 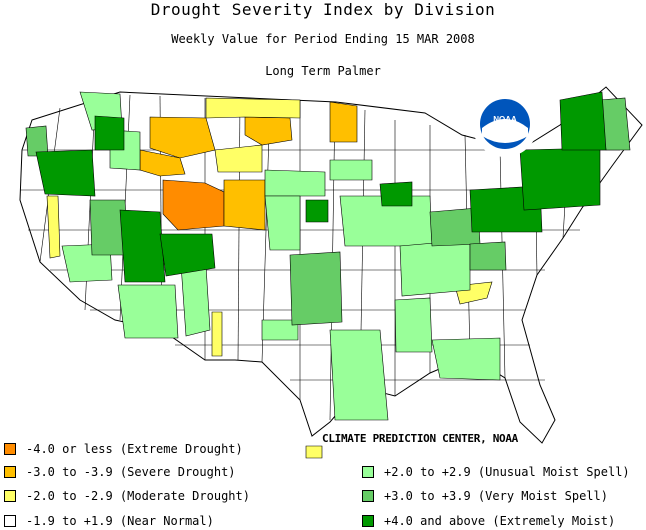 What do you see at coordinates (120, 521) in the screenshot?
I see `legend-label: -1.9 to +1.9 (Near Normal)` at bounding box center [120, 521].